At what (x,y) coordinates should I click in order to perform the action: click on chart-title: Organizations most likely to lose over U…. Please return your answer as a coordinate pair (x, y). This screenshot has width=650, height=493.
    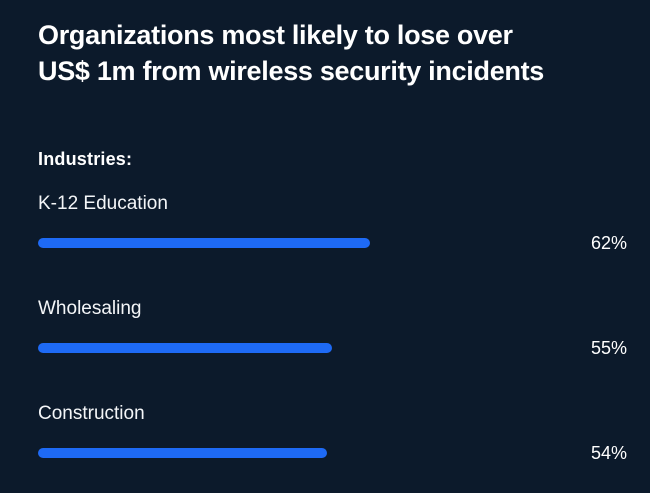
    Looking at the image, I should click on (332, 53).